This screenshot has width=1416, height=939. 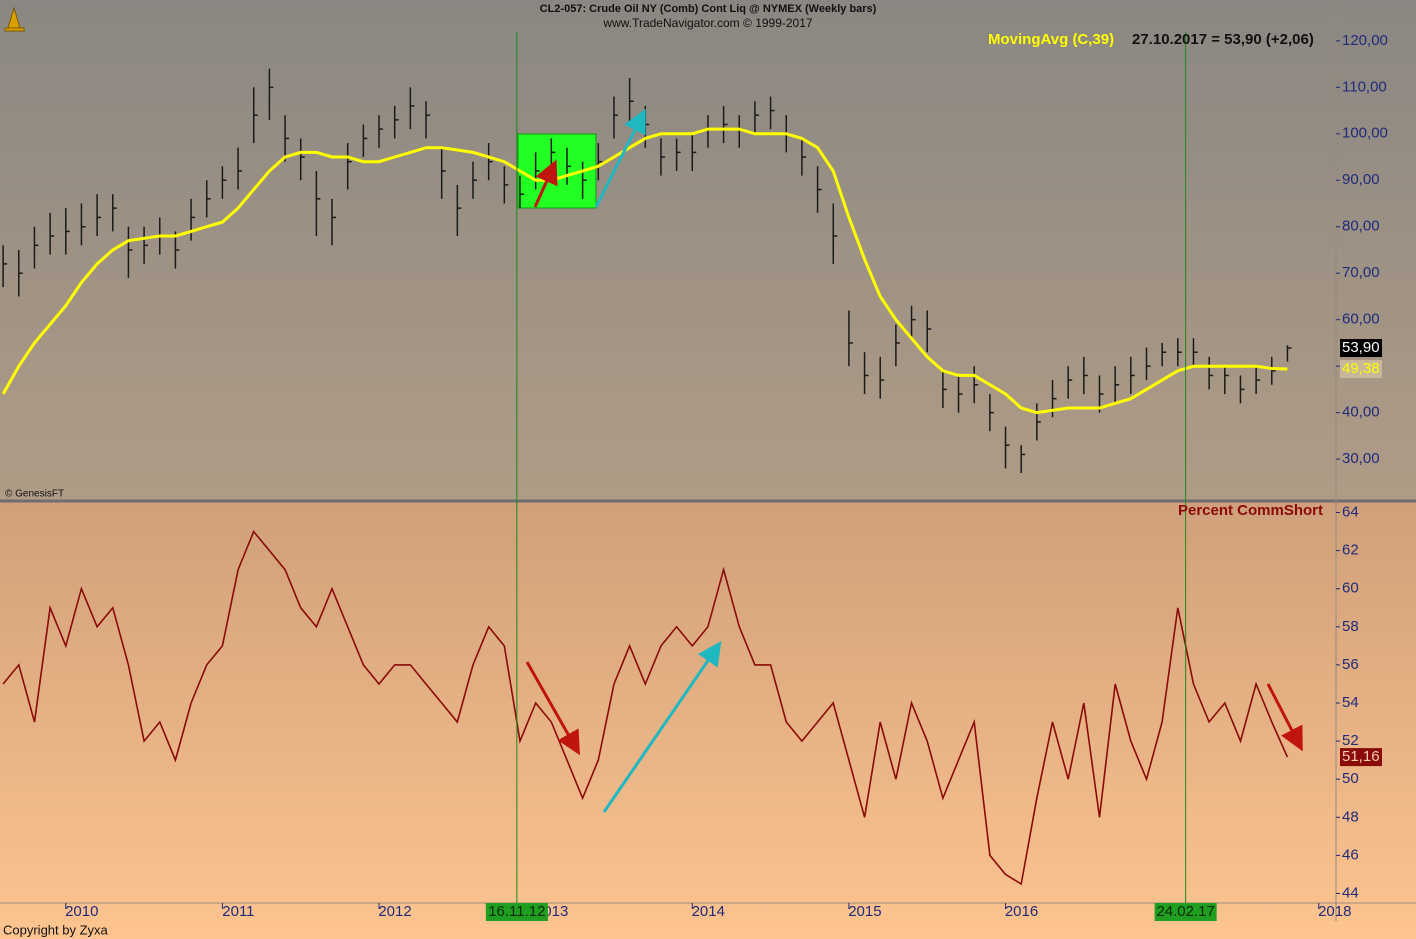 What do you see at coordinates (394, 911) in the screenshot?
I see `x-tick-label: 2012` at bounding box center [394, 911].